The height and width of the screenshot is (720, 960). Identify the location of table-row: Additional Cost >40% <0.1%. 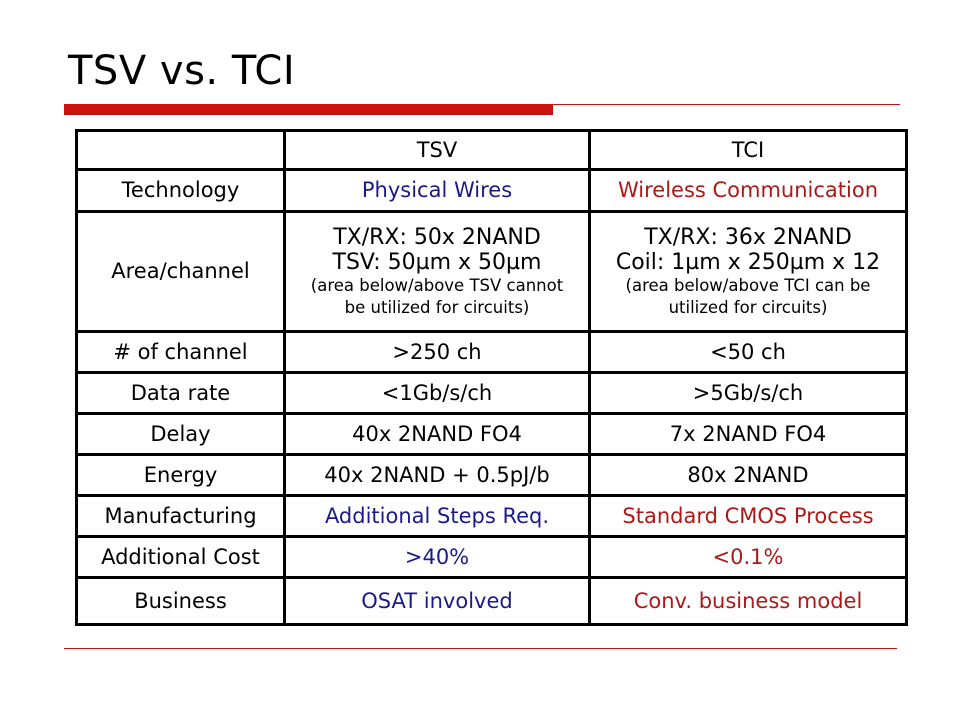
(491, 556).